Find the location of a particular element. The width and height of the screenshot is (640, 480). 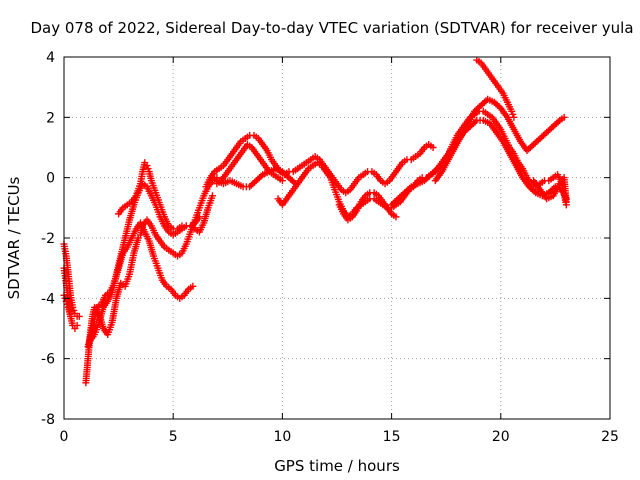

y-tick-label: -4 is located at coordinates (48, 299).